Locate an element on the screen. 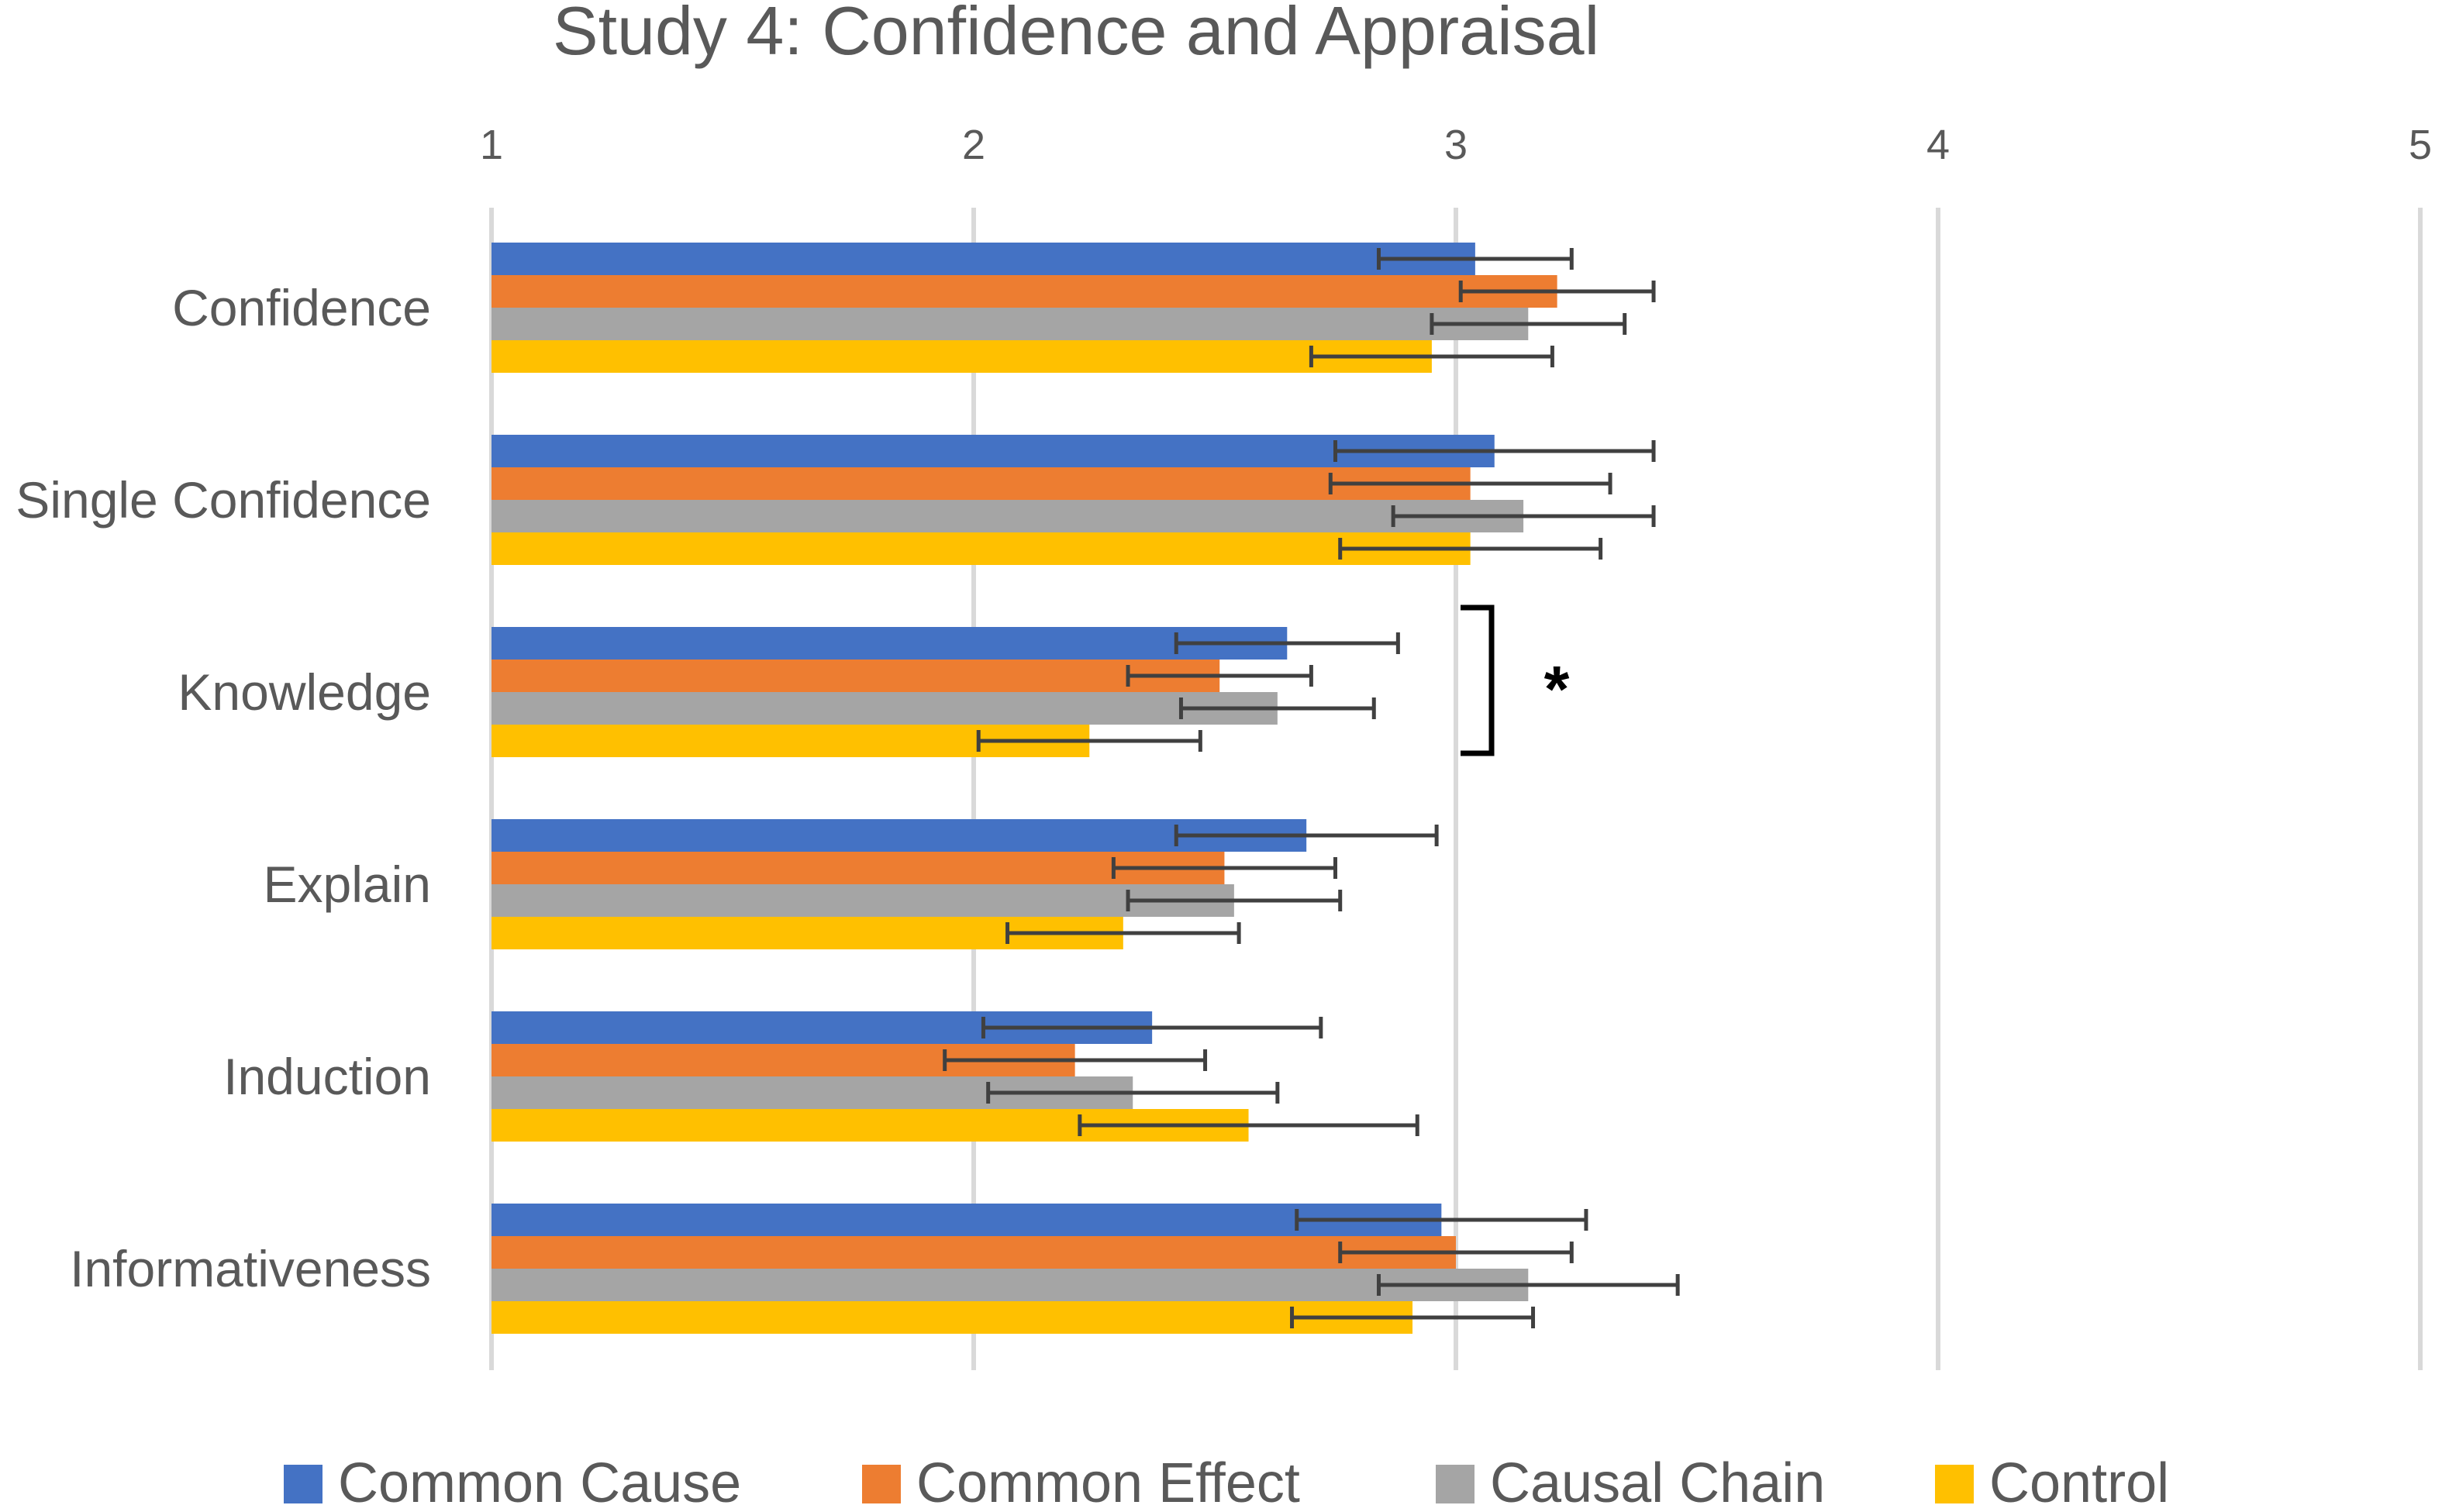 The height and width of the screenshot is (1512, 2442). x-tick-label: 4 is located at coordinates (1938, 145).